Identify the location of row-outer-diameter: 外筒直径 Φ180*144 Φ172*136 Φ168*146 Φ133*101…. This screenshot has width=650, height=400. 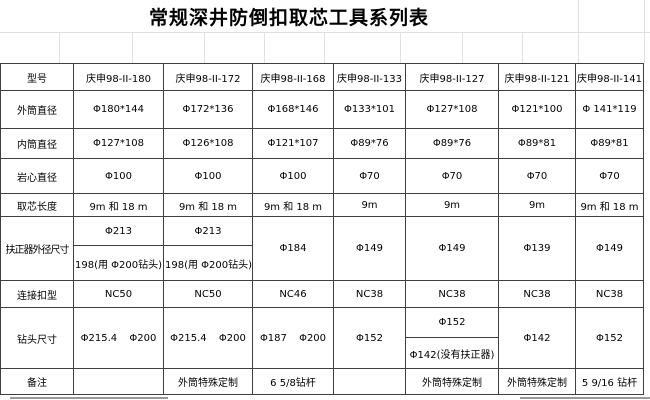
(322, 109).